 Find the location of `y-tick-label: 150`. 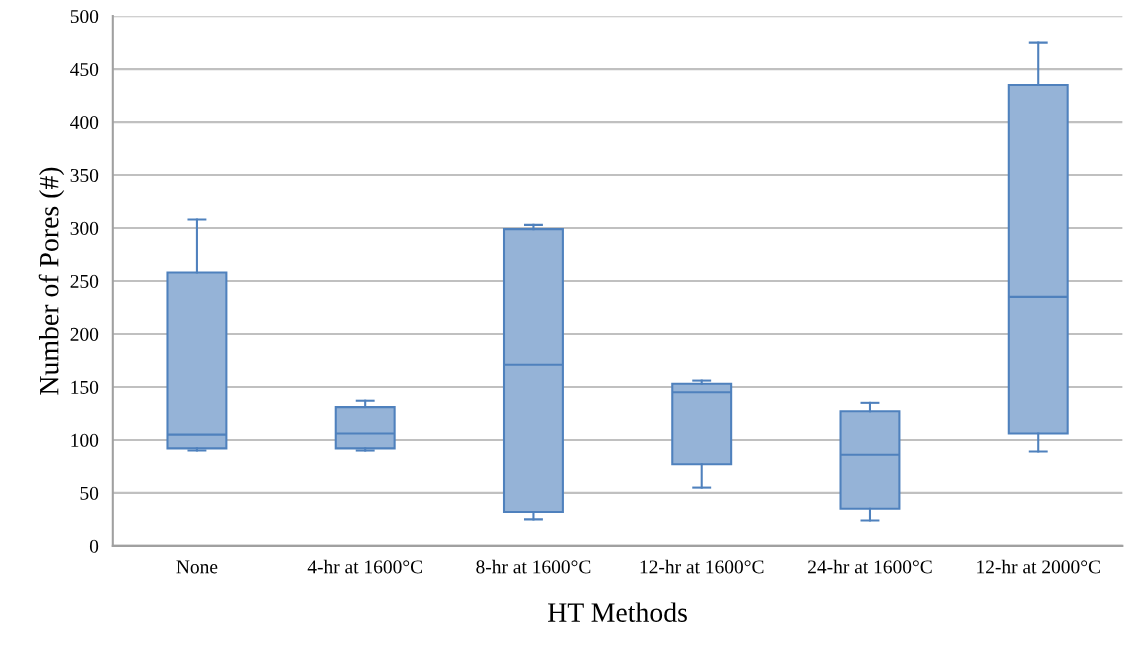

y-tick-label: 150 is located at coordinates (85, 387).